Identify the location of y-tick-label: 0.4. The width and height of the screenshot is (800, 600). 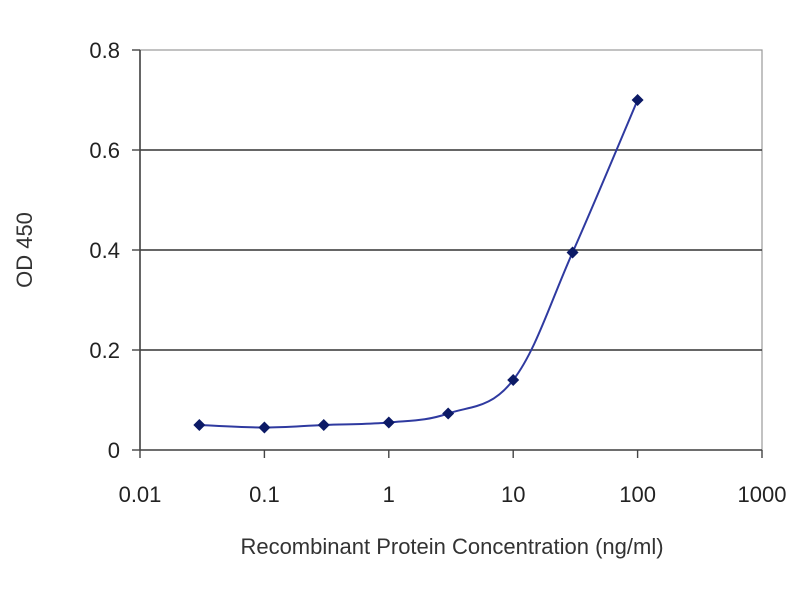
(104, 250).